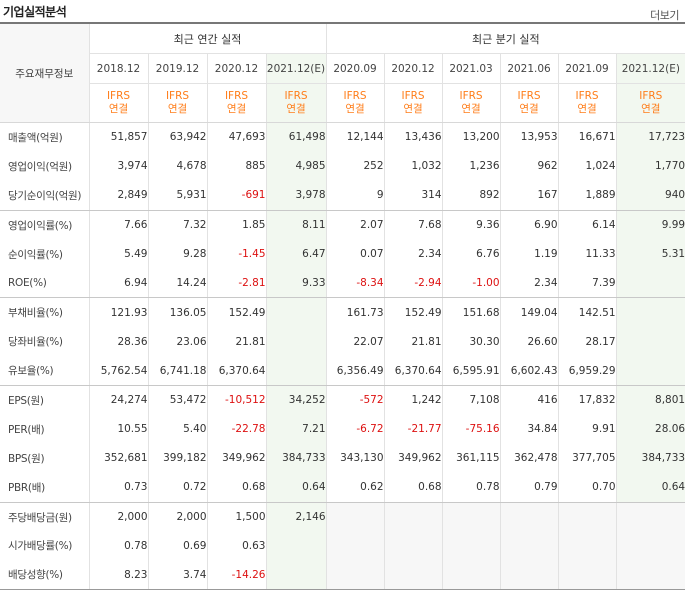 The width and height of the screenshot is (685, 590). What do you see at coordinates (237, 254) in the screenshot?
I see `value-cell: -1.45` at bounding box center [237, 254].